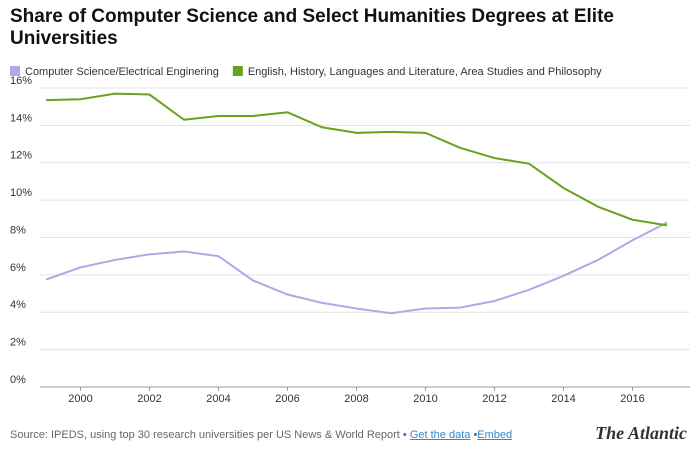 The height and width of the screenshot is (459, 699). Describe the element at coordinates (21, 81) in the screenshot. I see `y-tick-label: 16%` at that location.